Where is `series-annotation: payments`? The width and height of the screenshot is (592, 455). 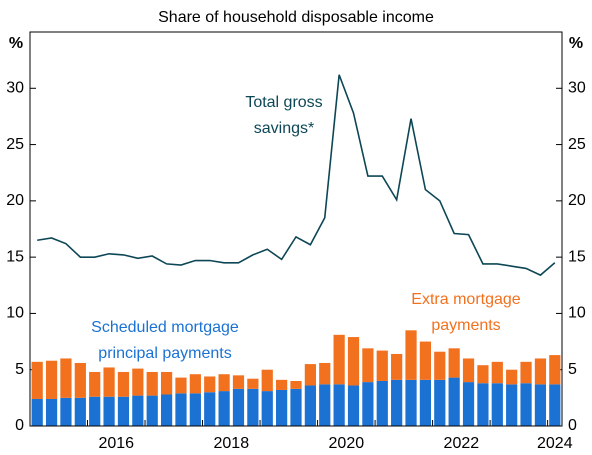 series-annotation: payments is located at coordinates (465, 325).